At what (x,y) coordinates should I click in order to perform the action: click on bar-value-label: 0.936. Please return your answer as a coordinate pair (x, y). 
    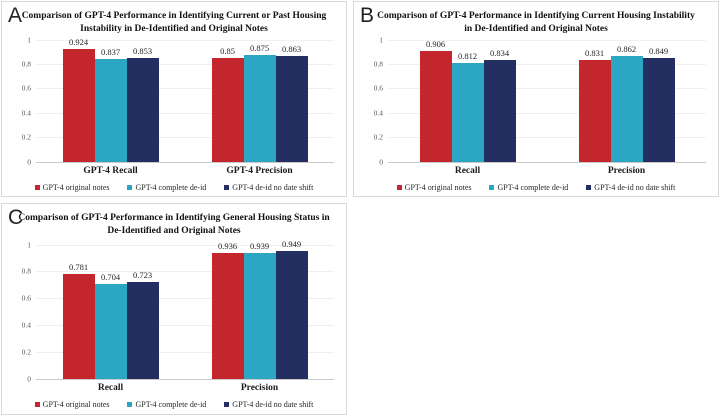
    Looking at the image, I should click on (227, 246).